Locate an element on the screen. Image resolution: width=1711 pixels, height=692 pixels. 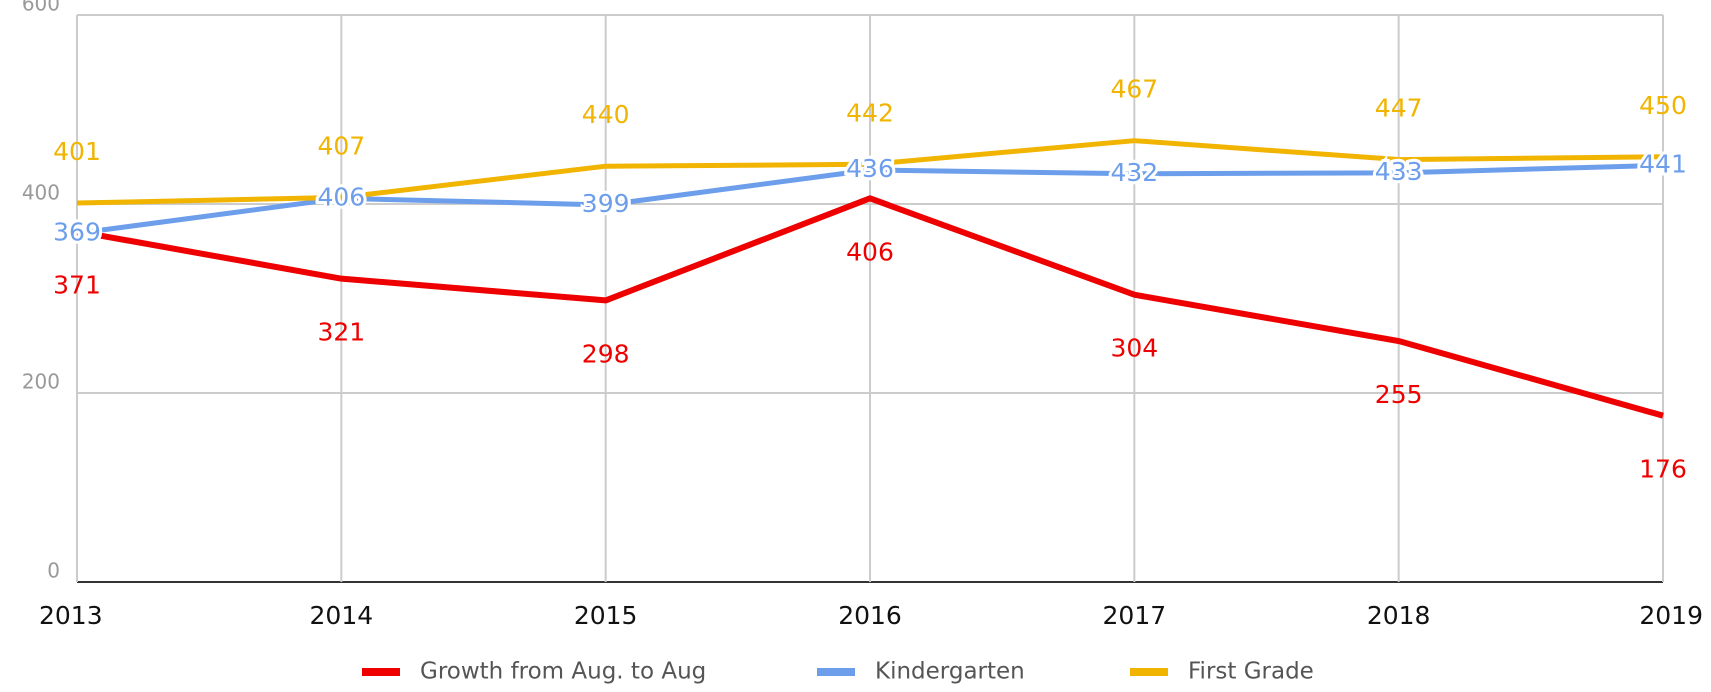
data-label: 432 is located at coordinates (1134, 172).